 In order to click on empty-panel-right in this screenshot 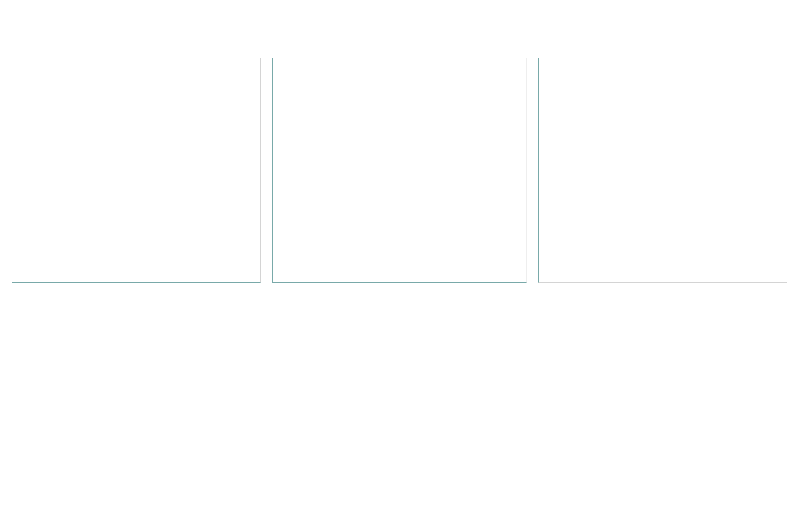, I will do `click(662, 170)`.